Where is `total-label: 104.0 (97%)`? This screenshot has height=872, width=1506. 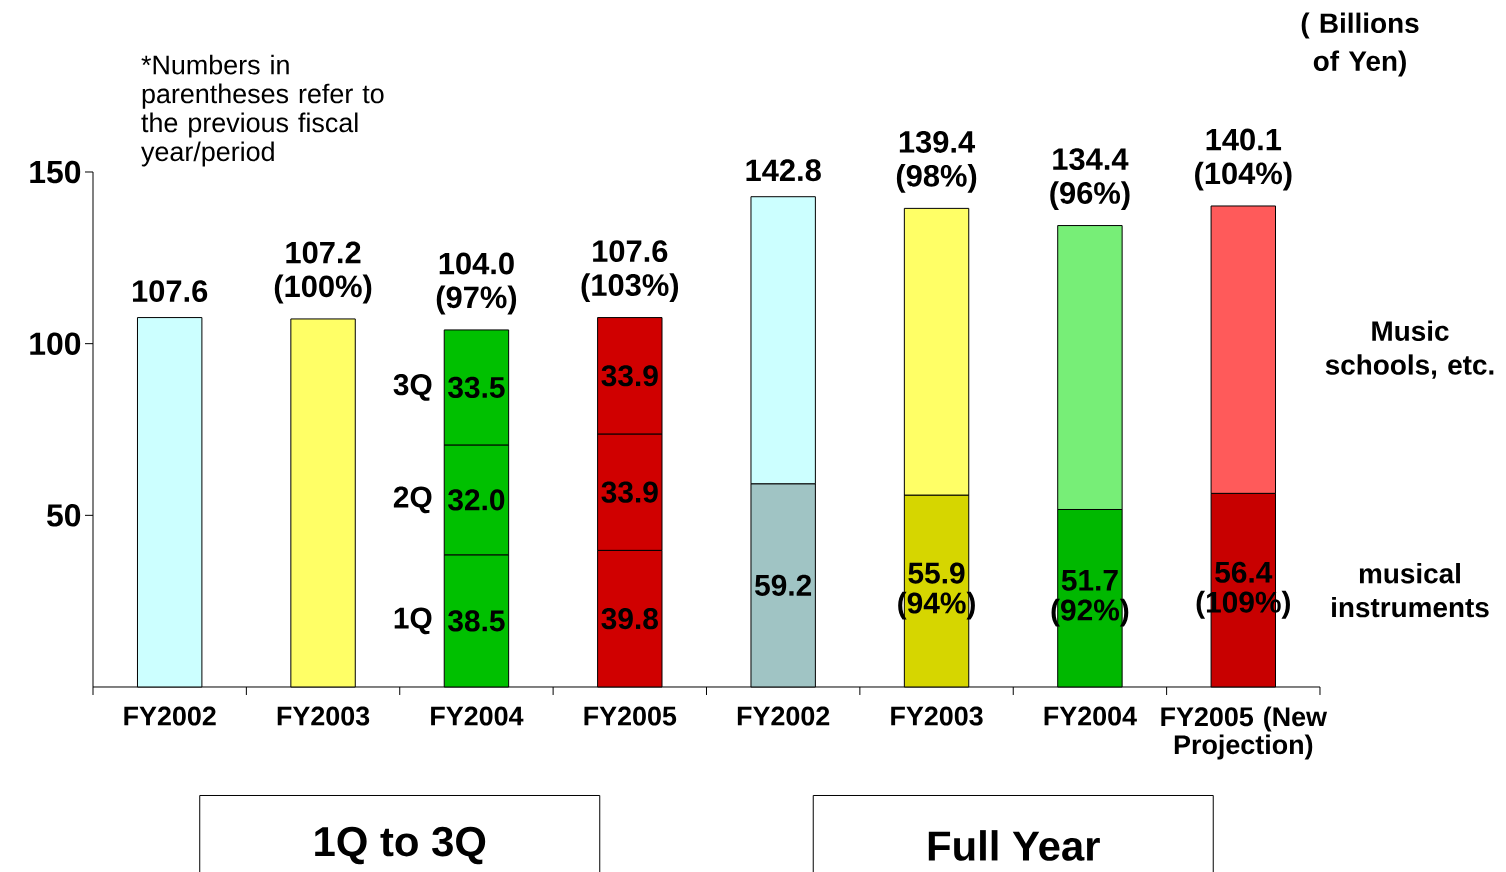
total-label: 104.0 (97%) is located at coordinates (476, 283).